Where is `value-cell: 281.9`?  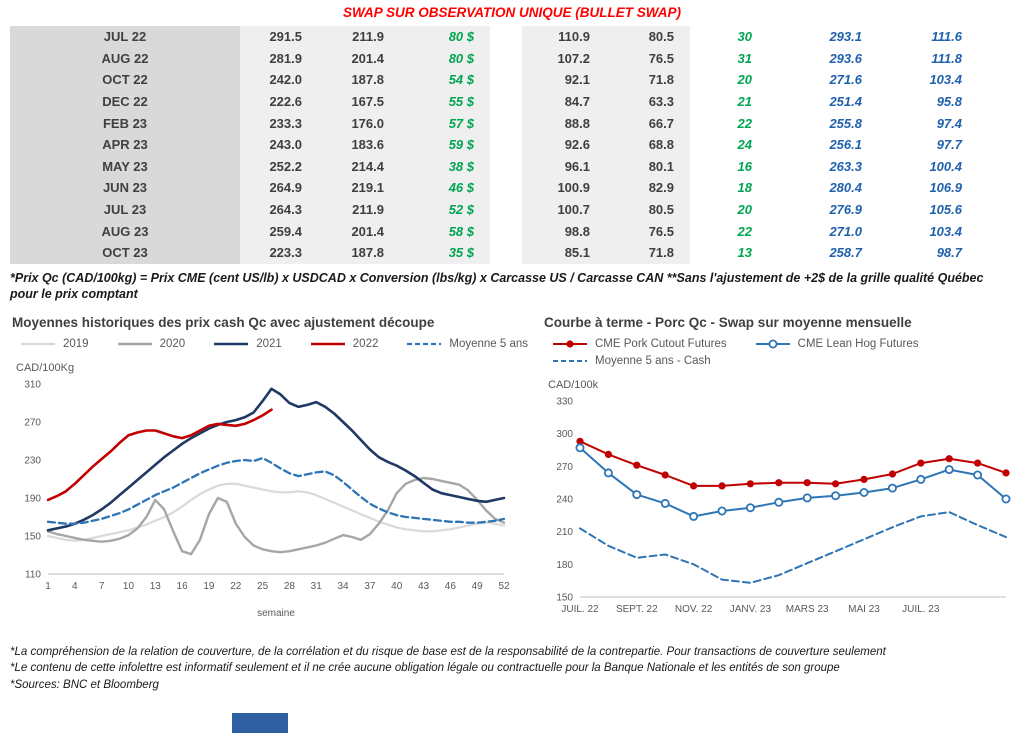 value-cell: 281.9 is located at coordinates (279, 58).